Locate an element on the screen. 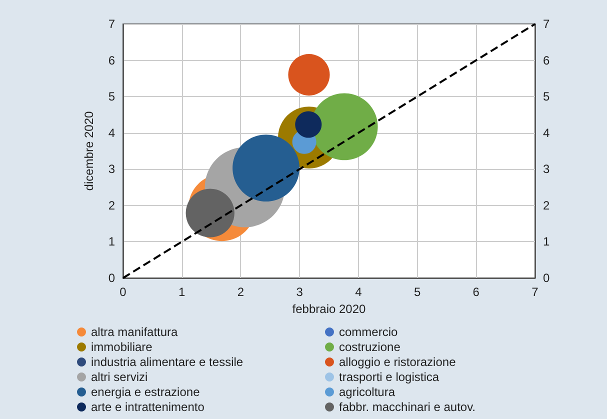  legend-label: altra manifattura is located at coordinates (134, 332).